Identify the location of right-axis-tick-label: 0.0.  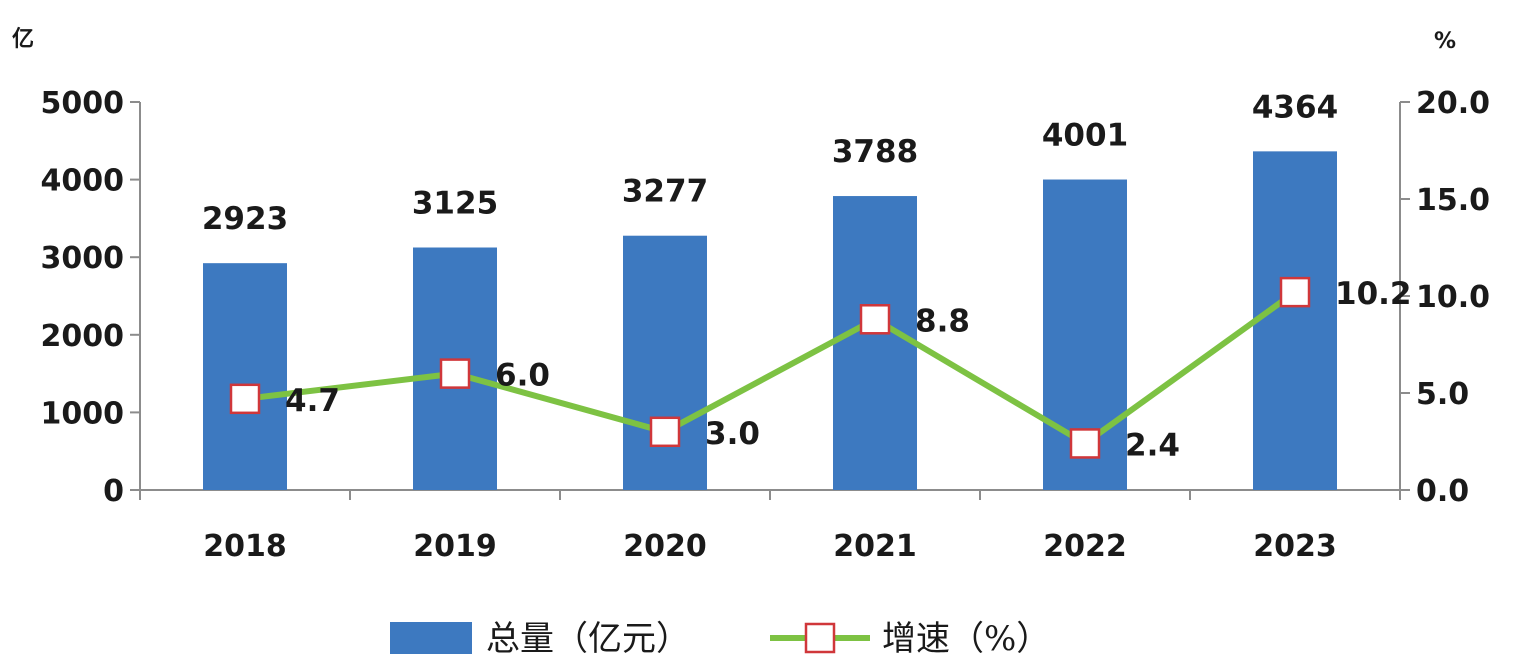
(1442, 491).